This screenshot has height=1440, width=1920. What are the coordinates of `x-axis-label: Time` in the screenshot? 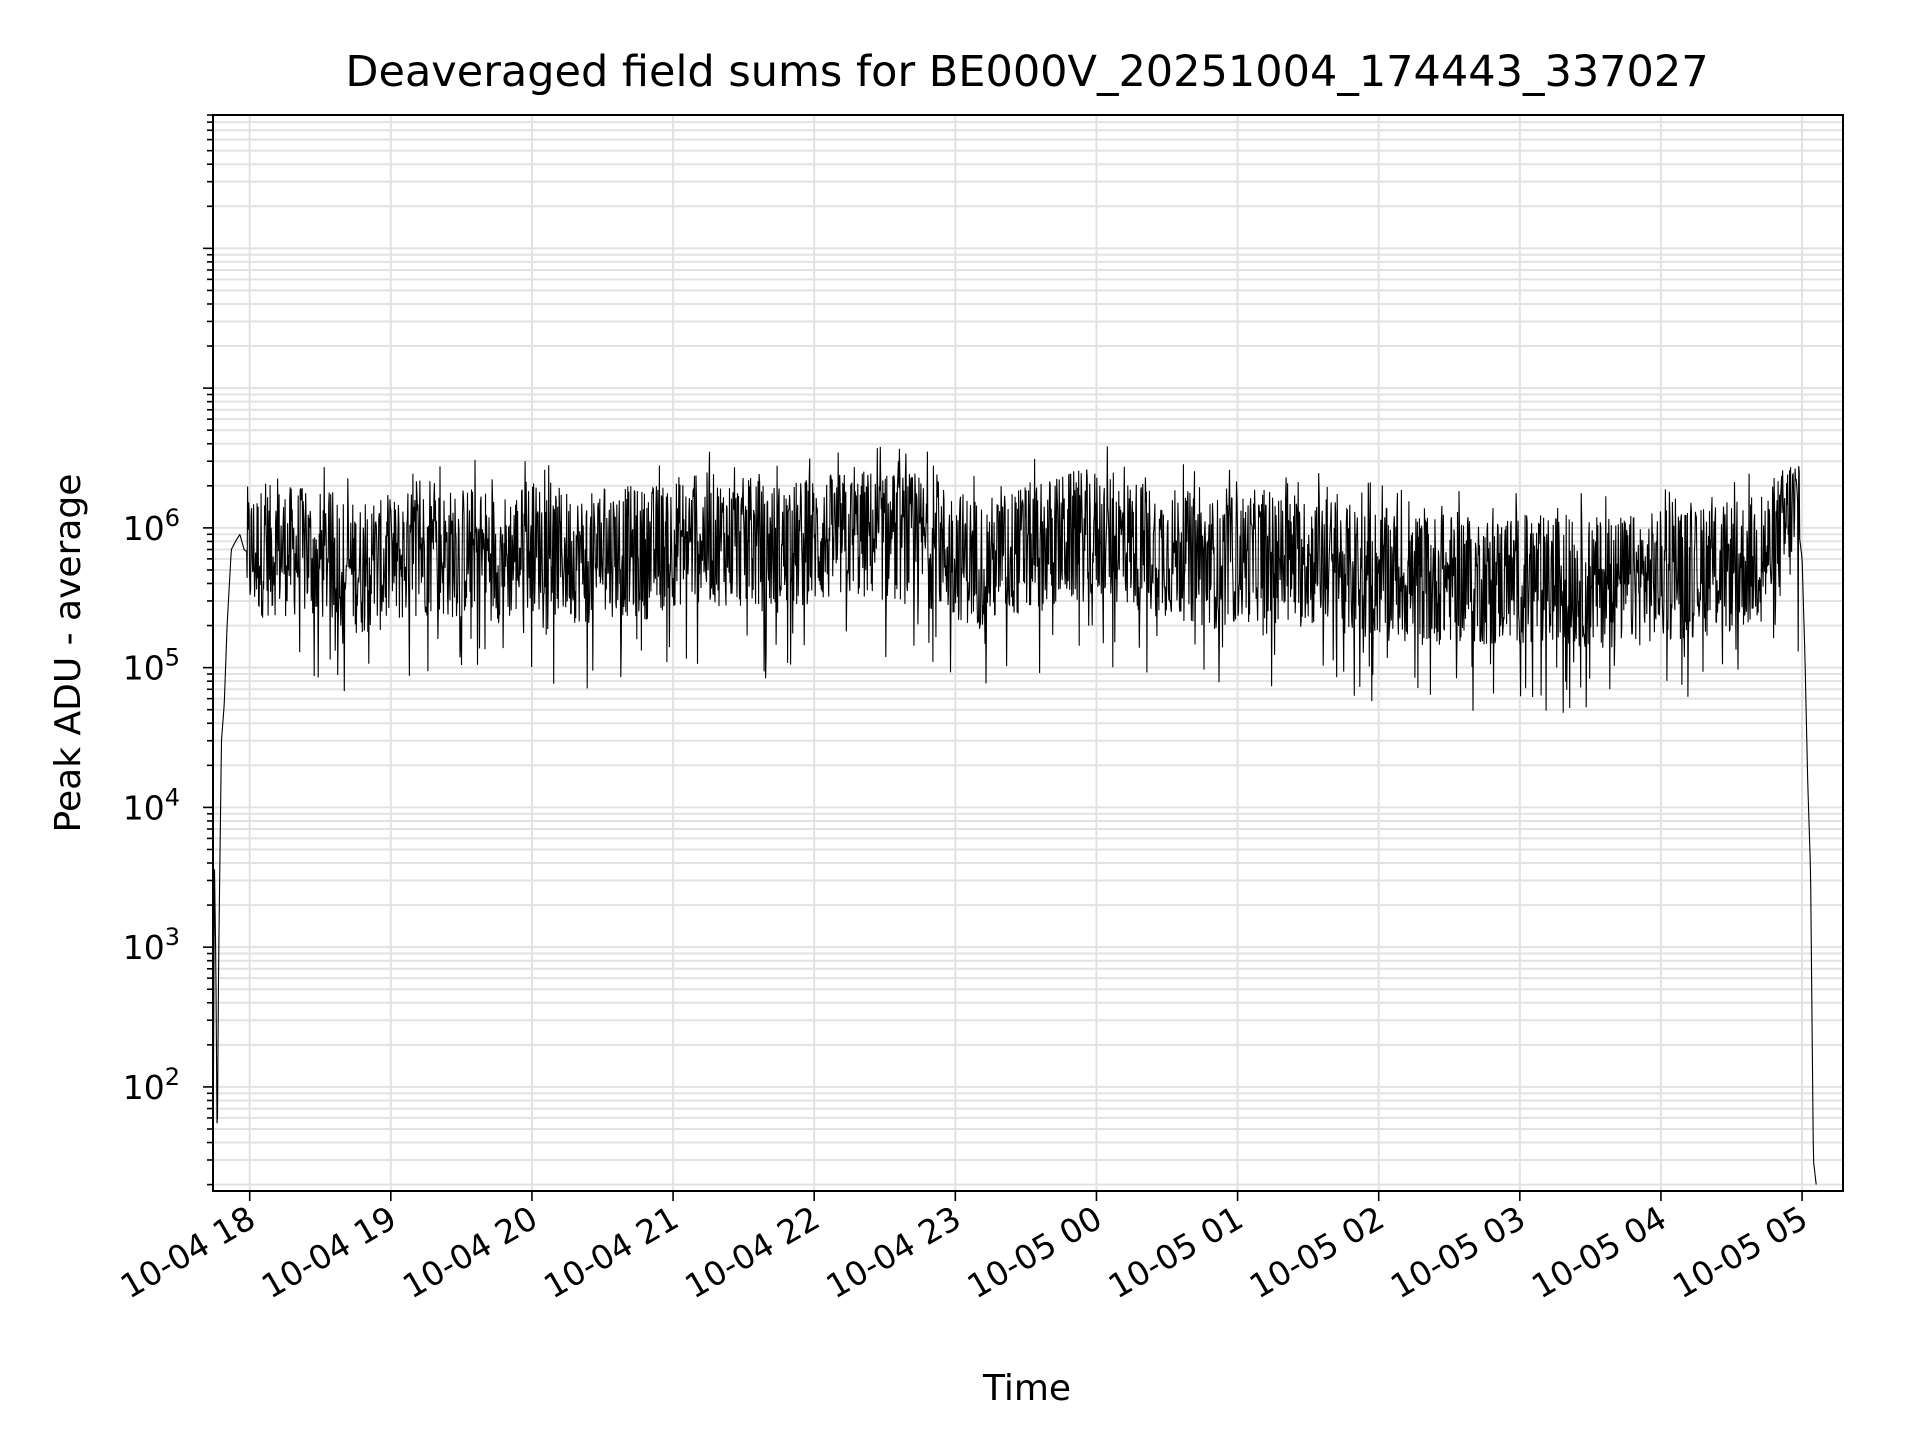 It's located at (1026, 1388).